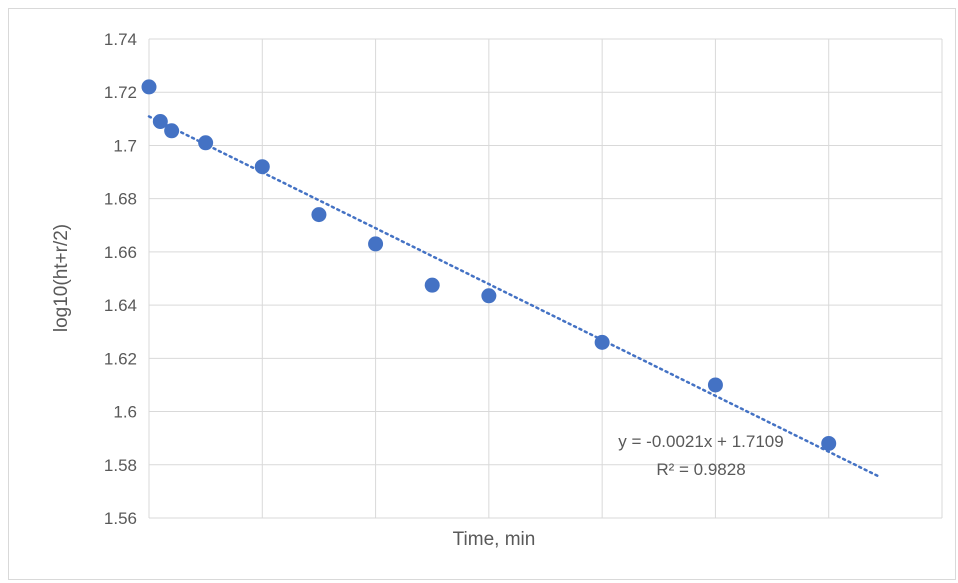 This screenshot has width=958, height=583. What do you see at coordinates (120, 92) in the screenshot?
I see `y-tick-label: 1.72` at bounding box center [120, 92].